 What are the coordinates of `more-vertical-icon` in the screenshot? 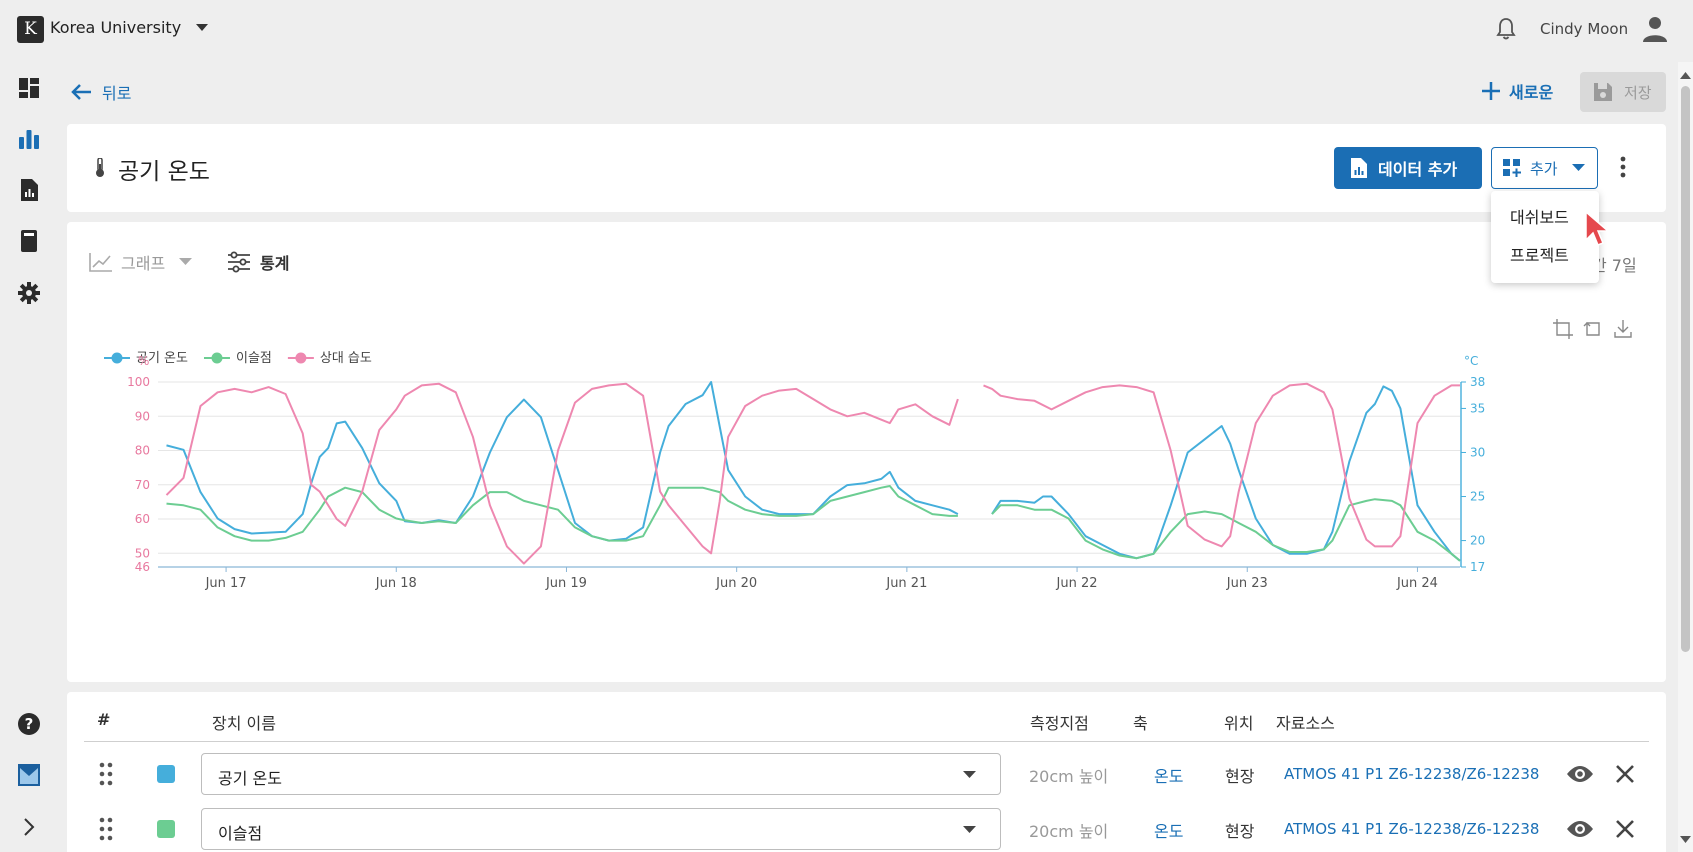 It's located at (1623, 167).